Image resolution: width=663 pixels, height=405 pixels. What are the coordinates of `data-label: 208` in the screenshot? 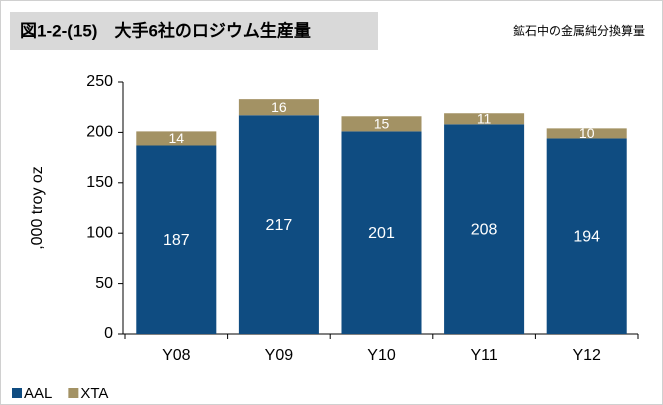 It's located at (484, 229).